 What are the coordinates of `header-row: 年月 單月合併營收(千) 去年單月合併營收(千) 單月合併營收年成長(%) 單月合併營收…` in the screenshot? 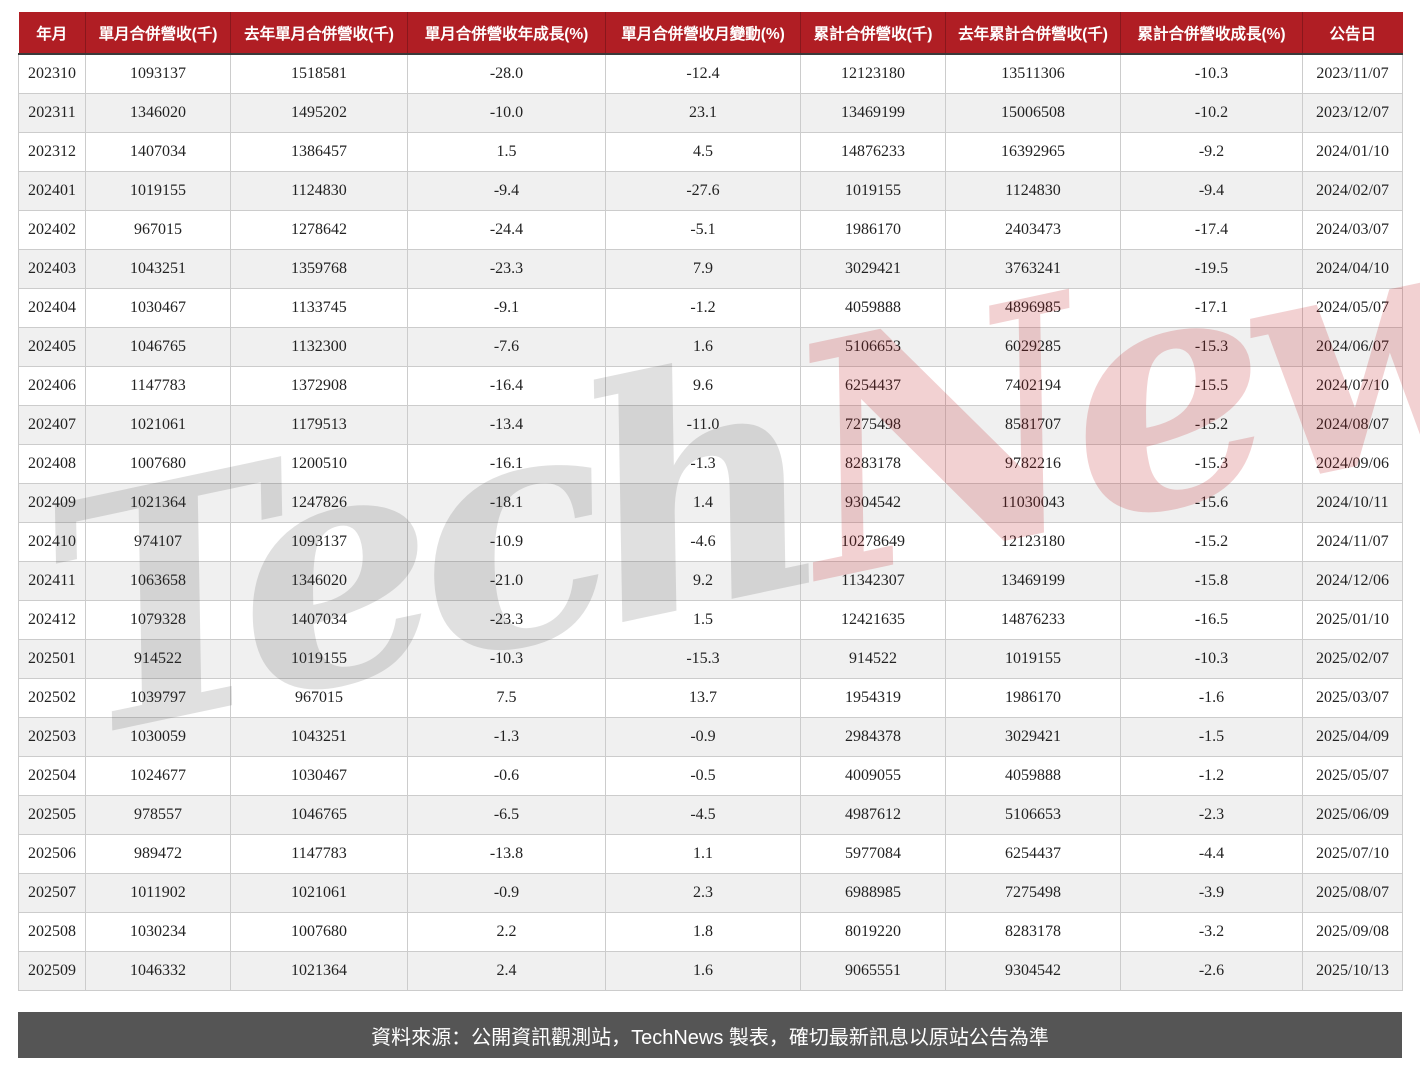 It's located at (710, 33).